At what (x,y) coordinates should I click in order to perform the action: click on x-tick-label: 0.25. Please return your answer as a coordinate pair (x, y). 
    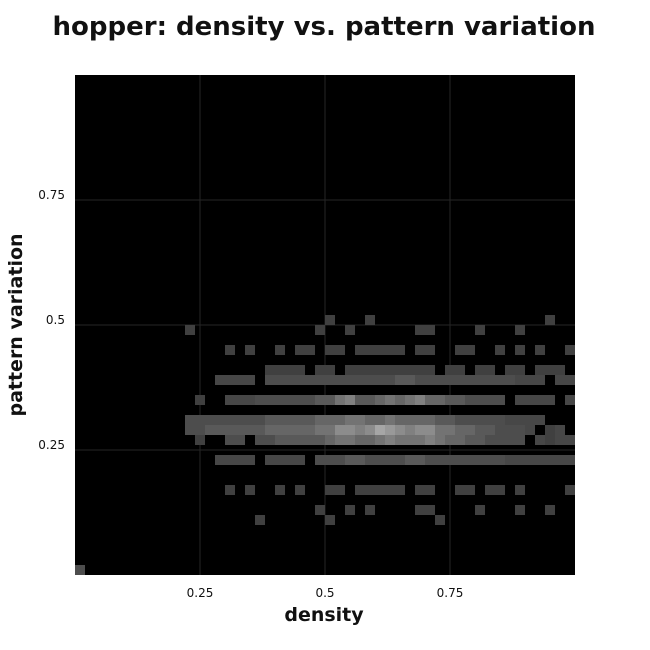
    Looking at the image, I should click on (200, 593).